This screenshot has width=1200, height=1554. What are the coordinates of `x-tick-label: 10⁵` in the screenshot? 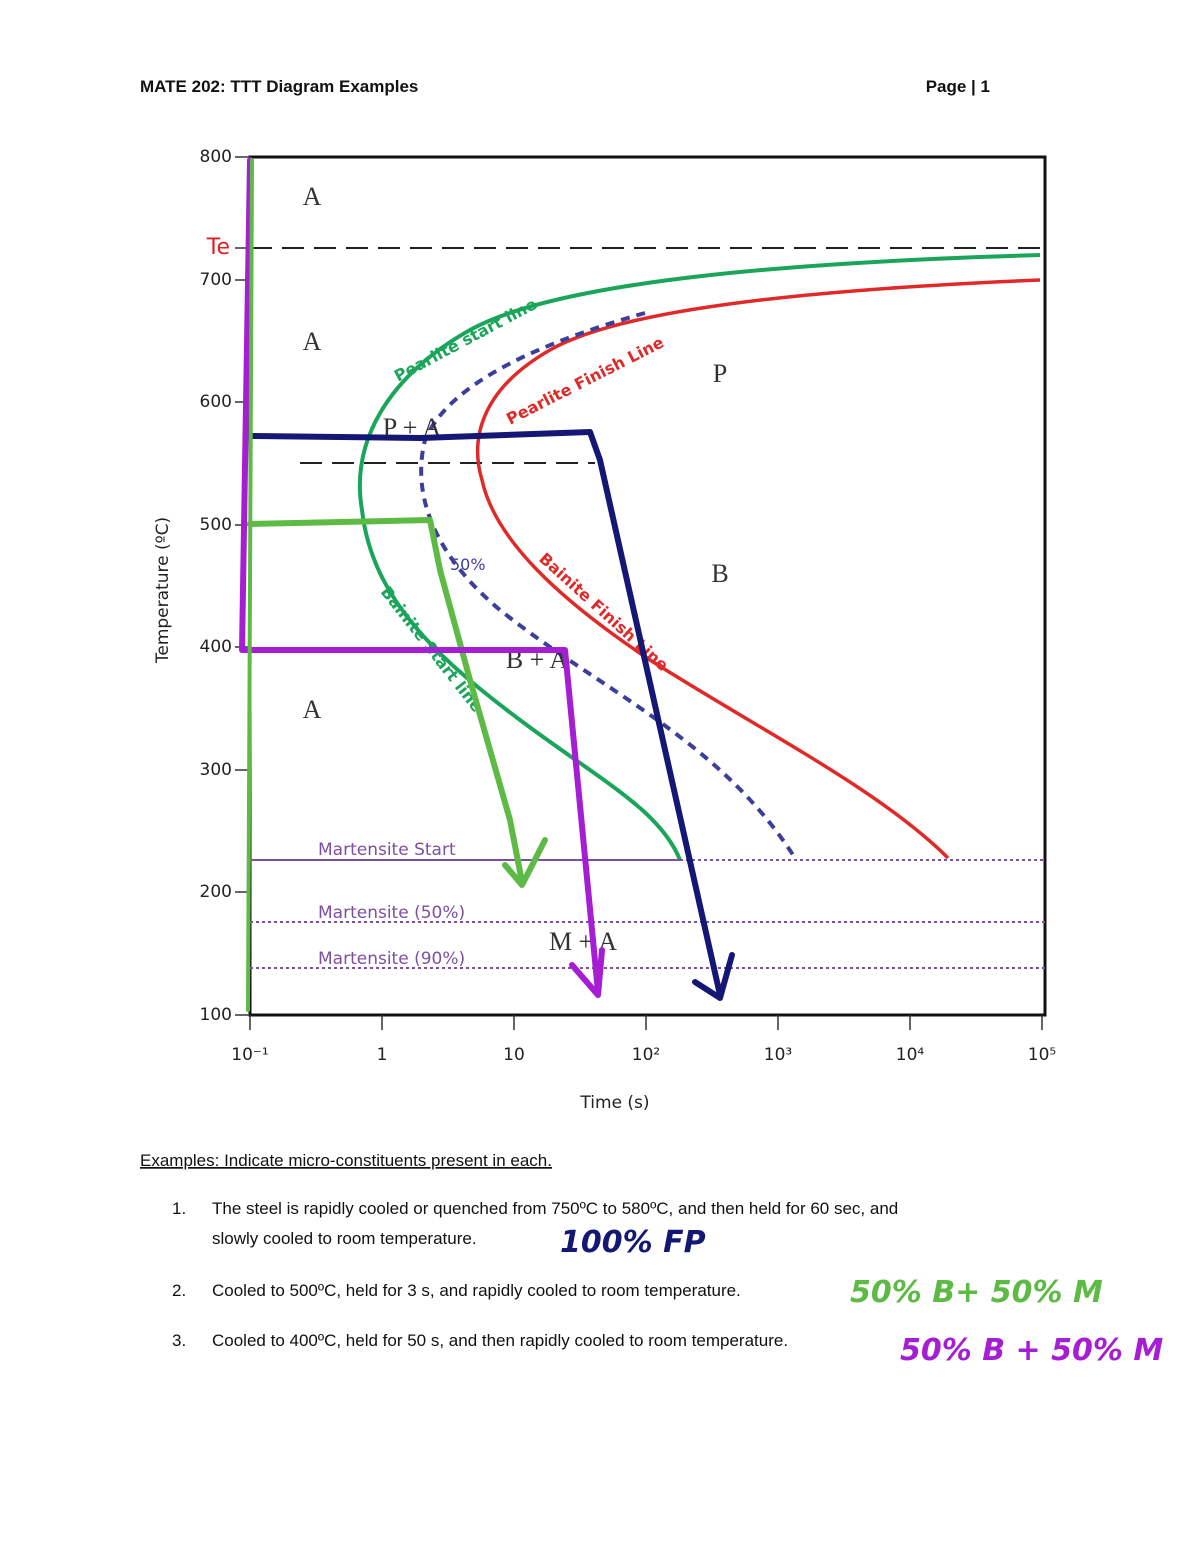 It's located at (1042, 1055).